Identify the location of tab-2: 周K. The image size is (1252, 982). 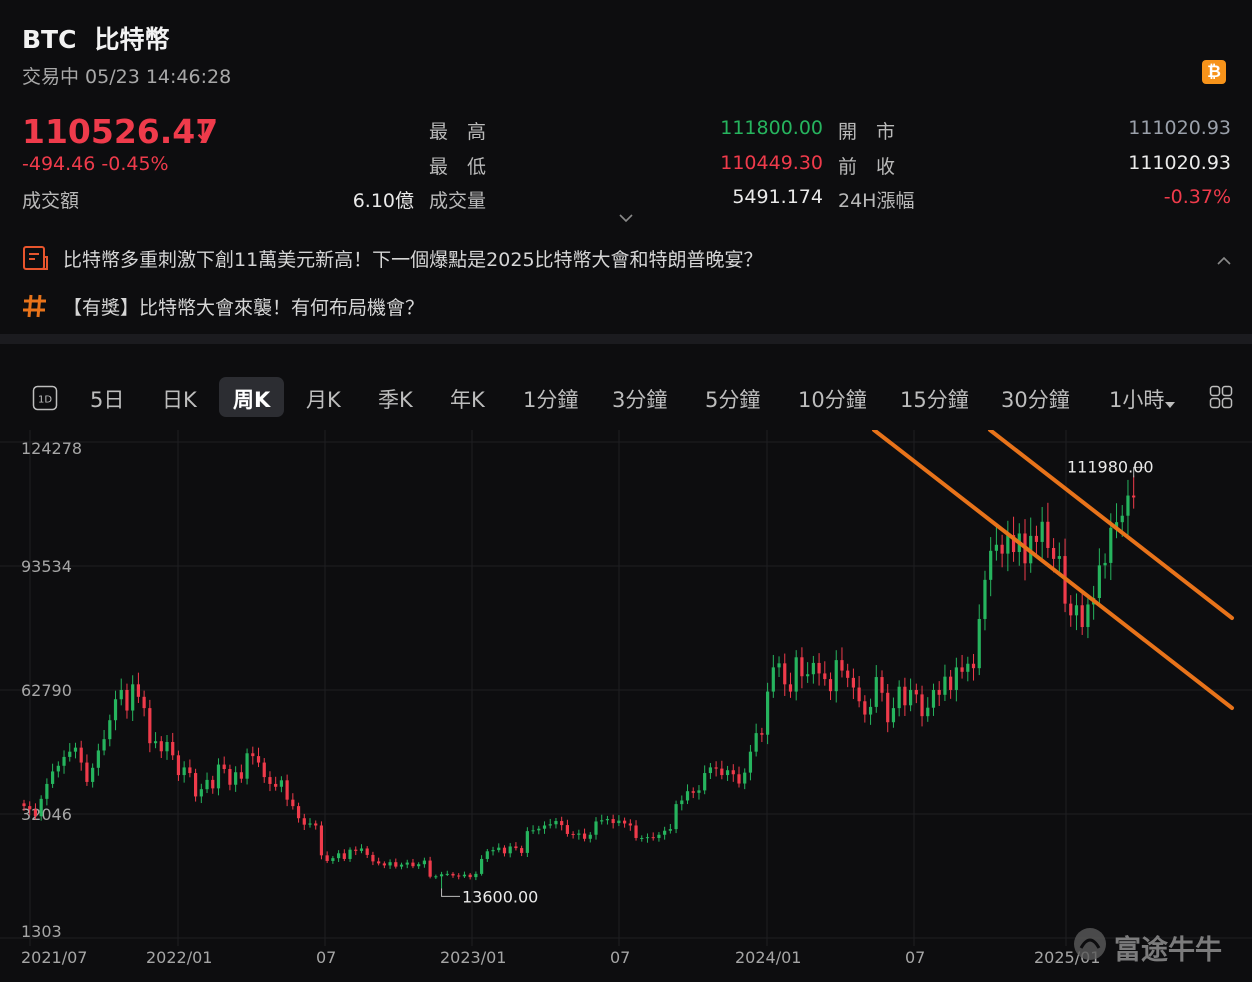
(252, 400).